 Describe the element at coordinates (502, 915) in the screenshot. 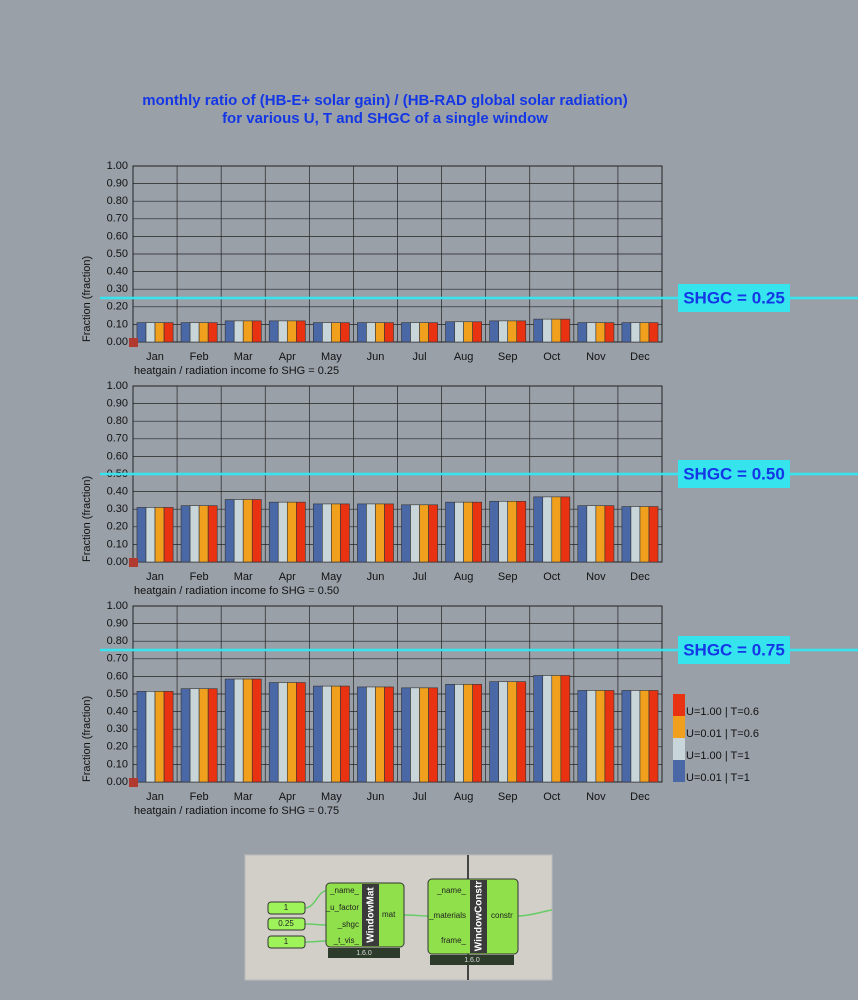

I see `output: constr` at that location.